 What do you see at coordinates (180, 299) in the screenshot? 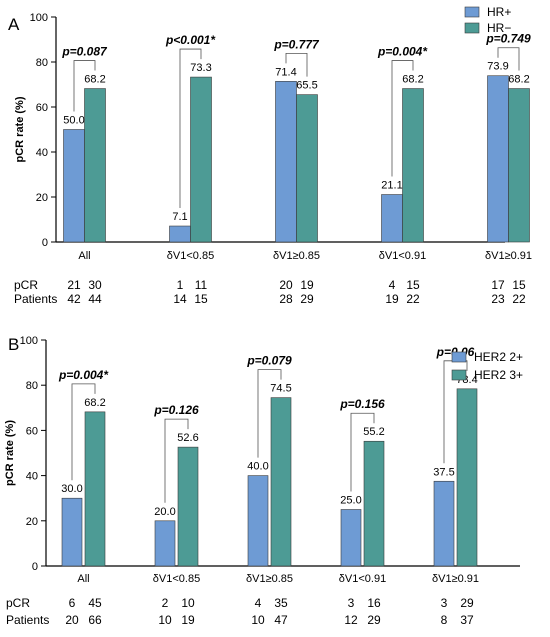
I see `table-cell: 14` at bounding box center [180, 299].